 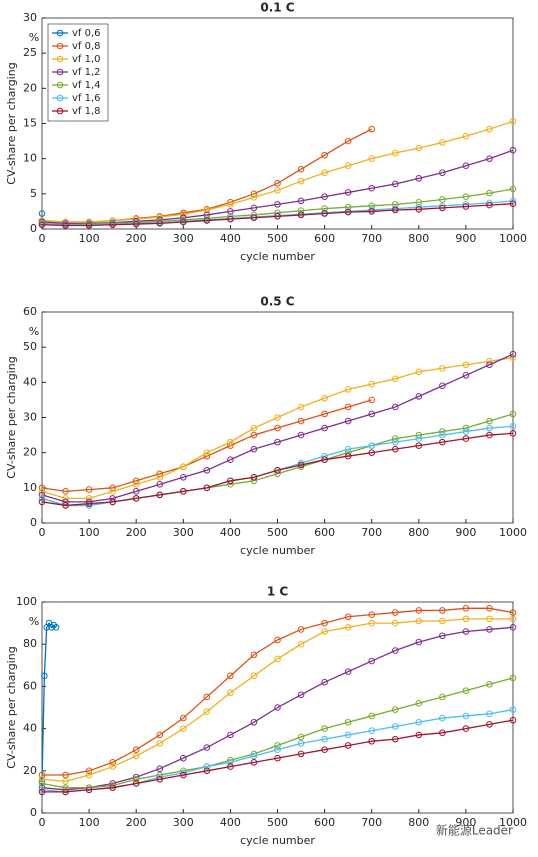 What do you see at coordinates (465, 822) in the screenshot?
I see `x-tick-label: 900` at bounding box center [465, 822].